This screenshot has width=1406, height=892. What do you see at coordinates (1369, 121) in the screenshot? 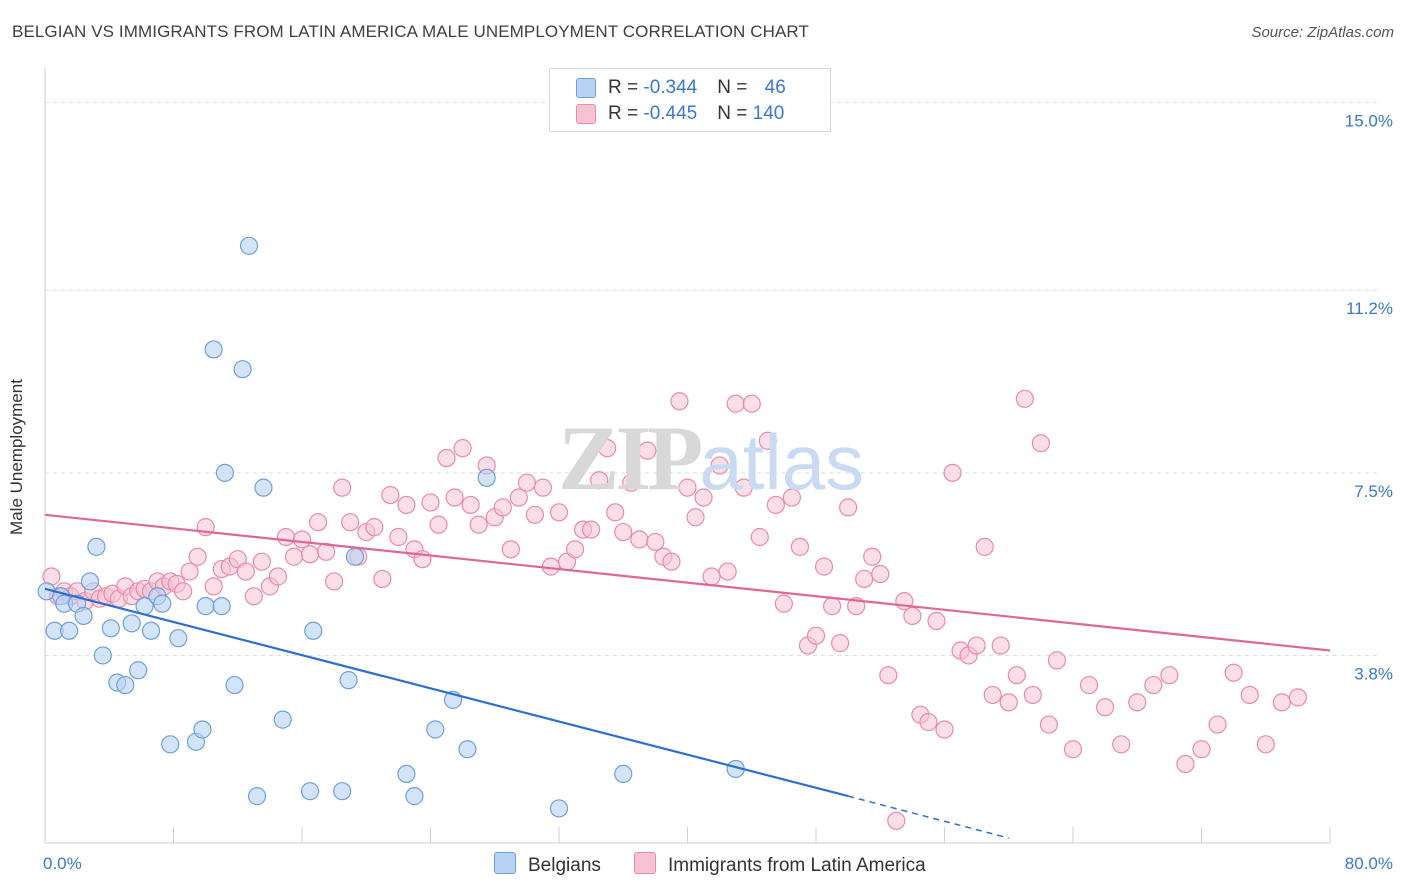
I see `y-tick-label: 15.0%` at bounding box center [1369, 121].